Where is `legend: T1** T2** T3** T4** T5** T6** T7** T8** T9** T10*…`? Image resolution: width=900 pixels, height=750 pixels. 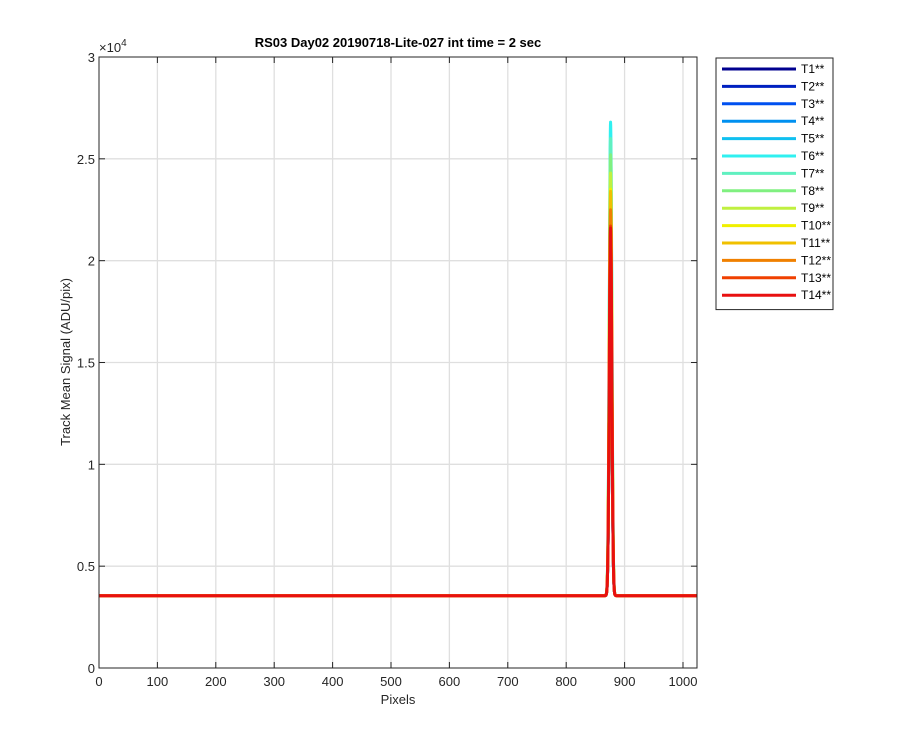
legend: T1** T2** T3** T4** T5** T6** T7** T8** T9** T10*… is located at coordinates (774, 184).